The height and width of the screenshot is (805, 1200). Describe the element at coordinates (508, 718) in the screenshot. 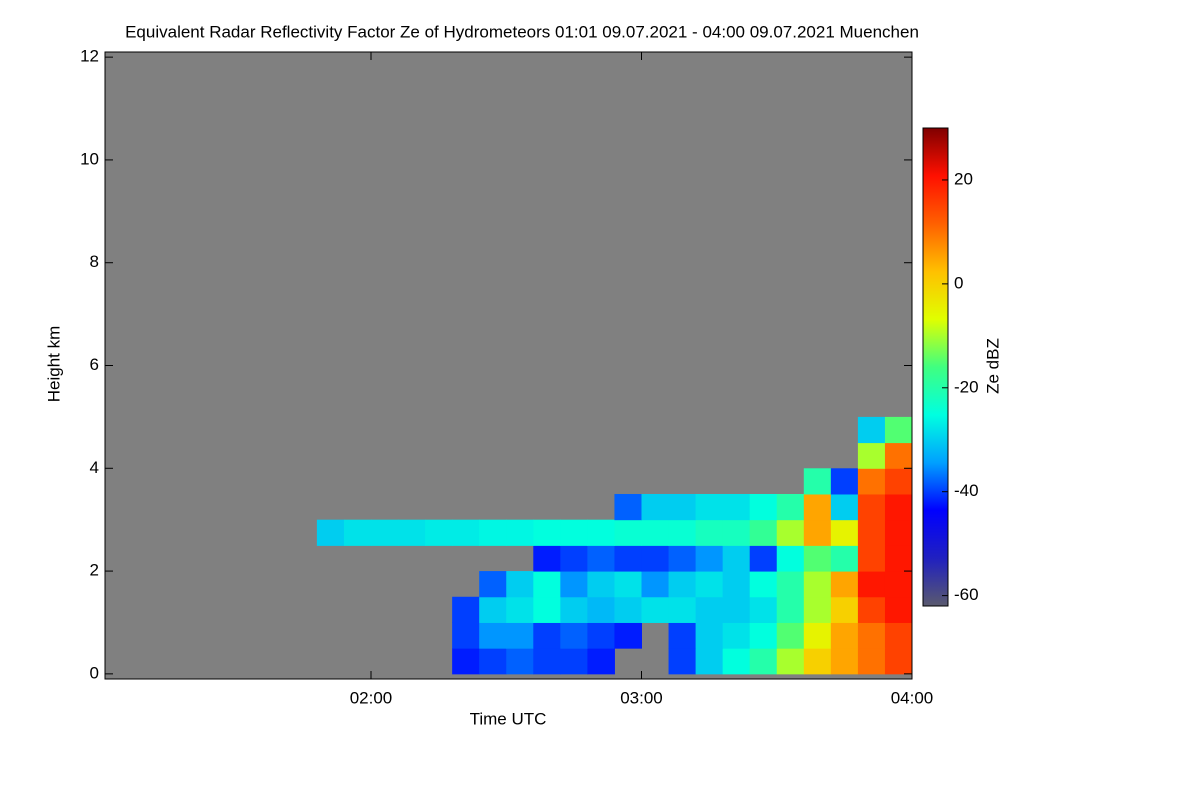

I see `x-axis-label: Time UTC` at that location.